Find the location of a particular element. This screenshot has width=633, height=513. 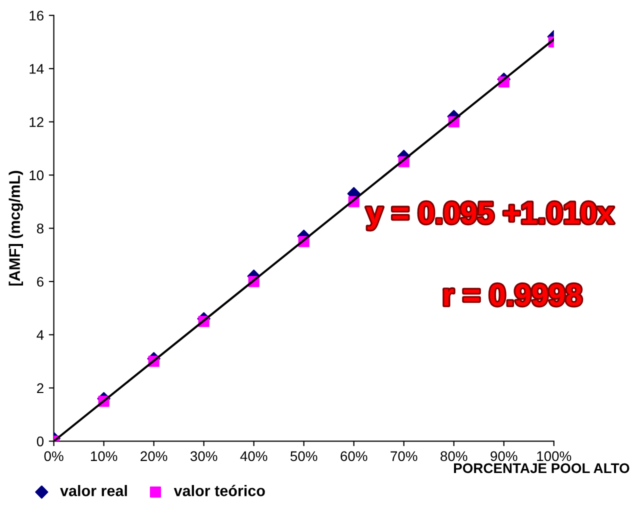

x-axis-title: PORCENTAJE POOL ALTO is located at coordinates (542, 468).